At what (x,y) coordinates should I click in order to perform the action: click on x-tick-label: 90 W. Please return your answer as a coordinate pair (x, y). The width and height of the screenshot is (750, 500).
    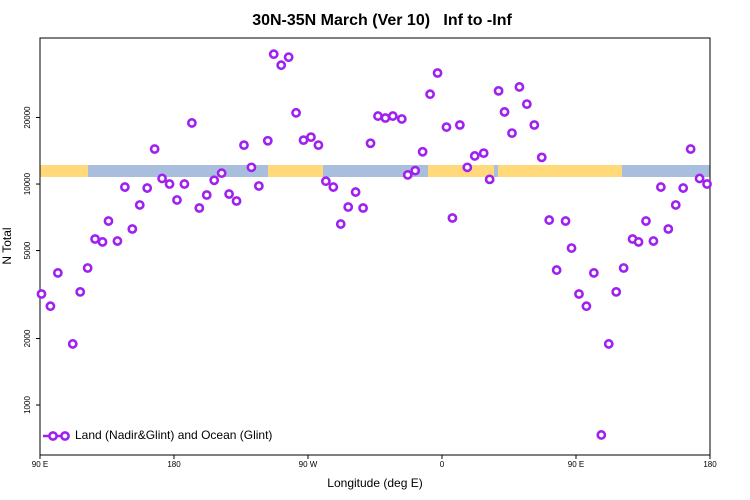
    Looking at the image, I should click on (308, 464).